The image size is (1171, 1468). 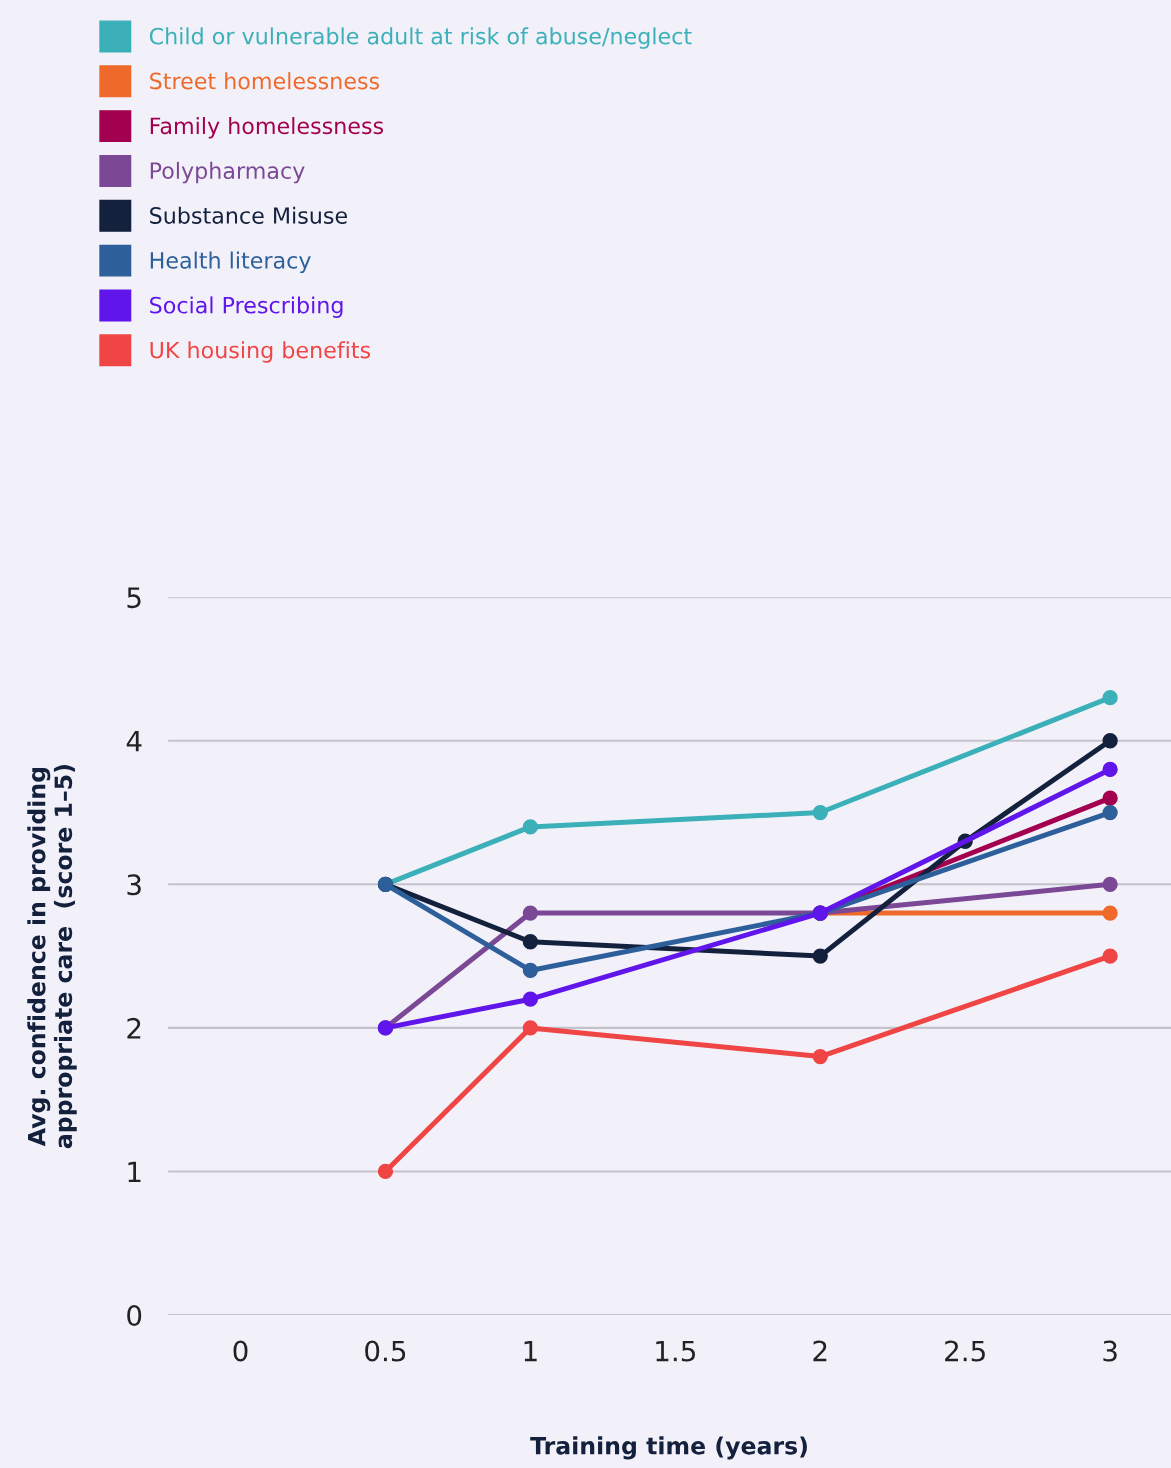 What do you see at coordinates (230, 262) in the screenshot?
I see `legend-label: Health literacy` at bounding box center [230, 262].